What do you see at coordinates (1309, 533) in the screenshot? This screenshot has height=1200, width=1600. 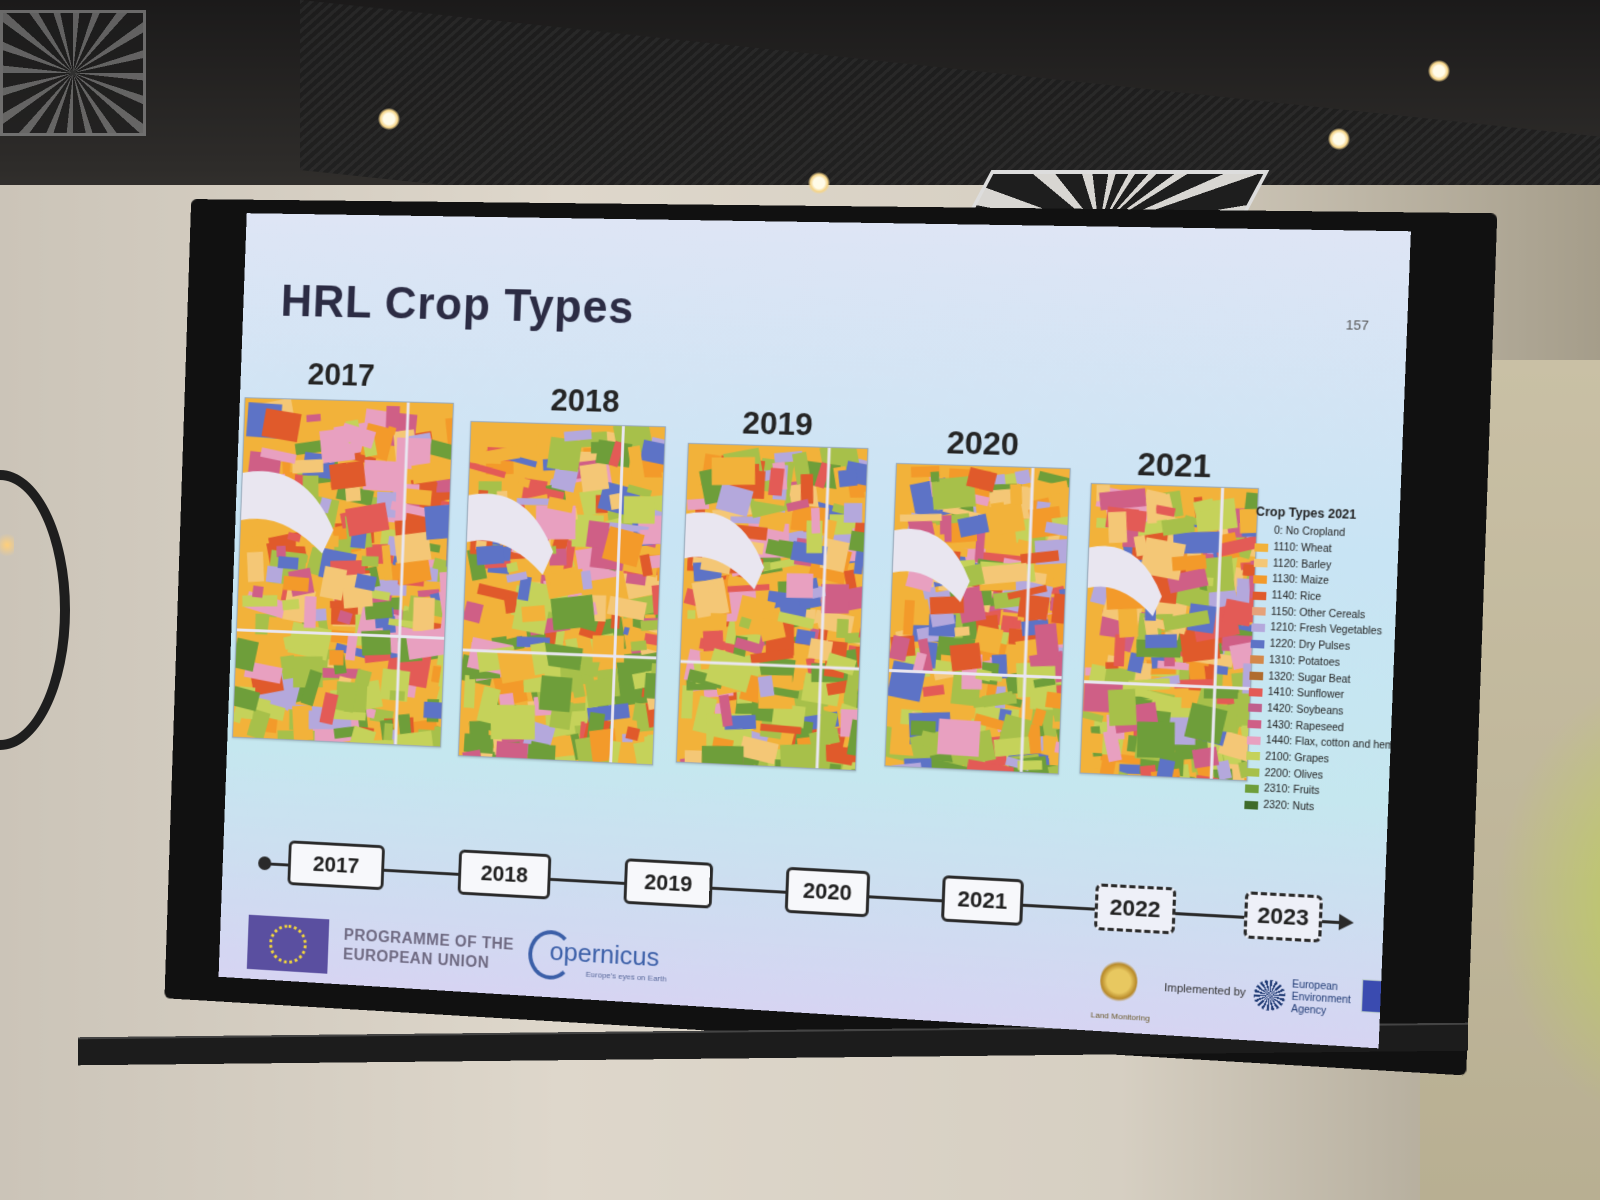 I see `legend-label: 0: No Cropland` at bounding box center [1309, 533].